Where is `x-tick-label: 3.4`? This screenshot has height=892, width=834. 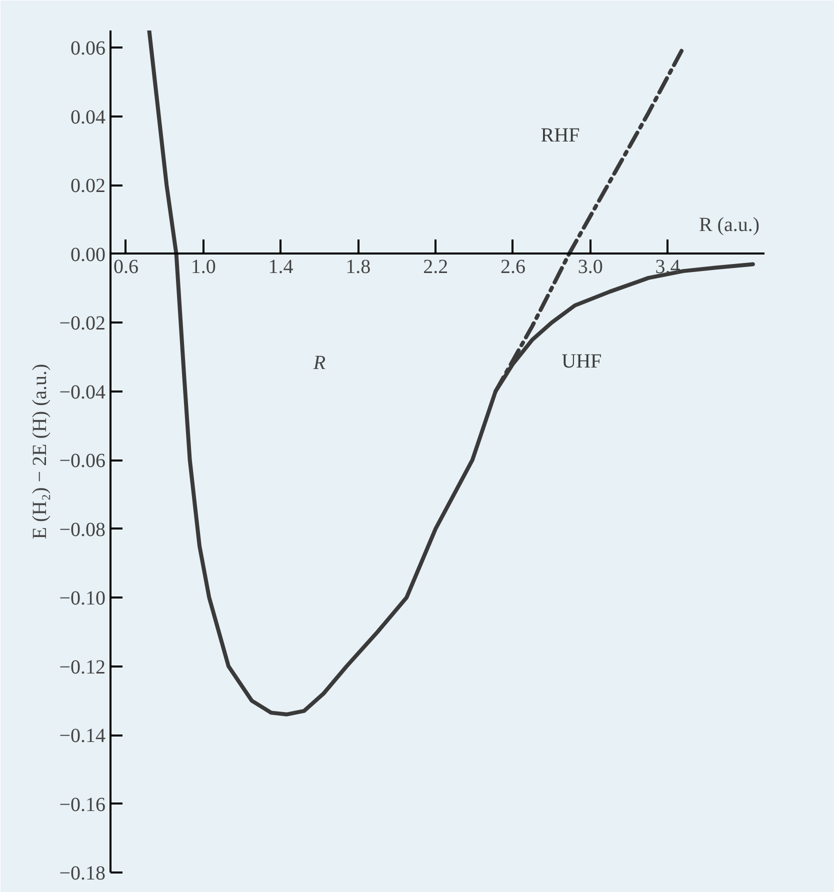
x-tick-label: 3.4 is located at coordinates (667, 267).